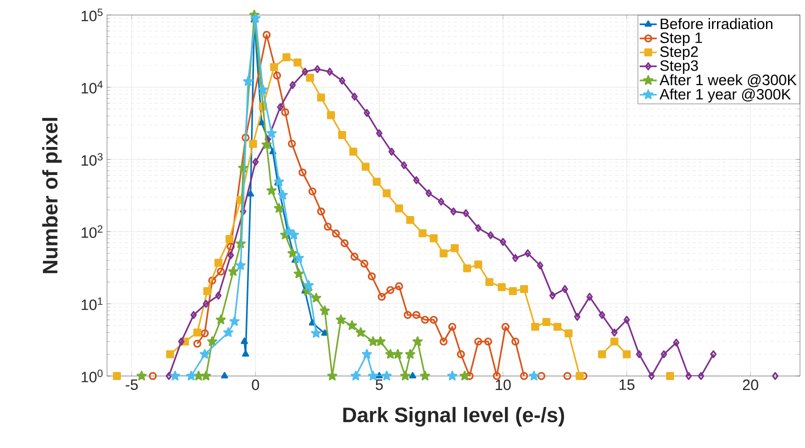  What do you see at coordinates (716, 24) in the screenshot?
I see `legend-label: Before irradiation` at bounding box center [716, 24].